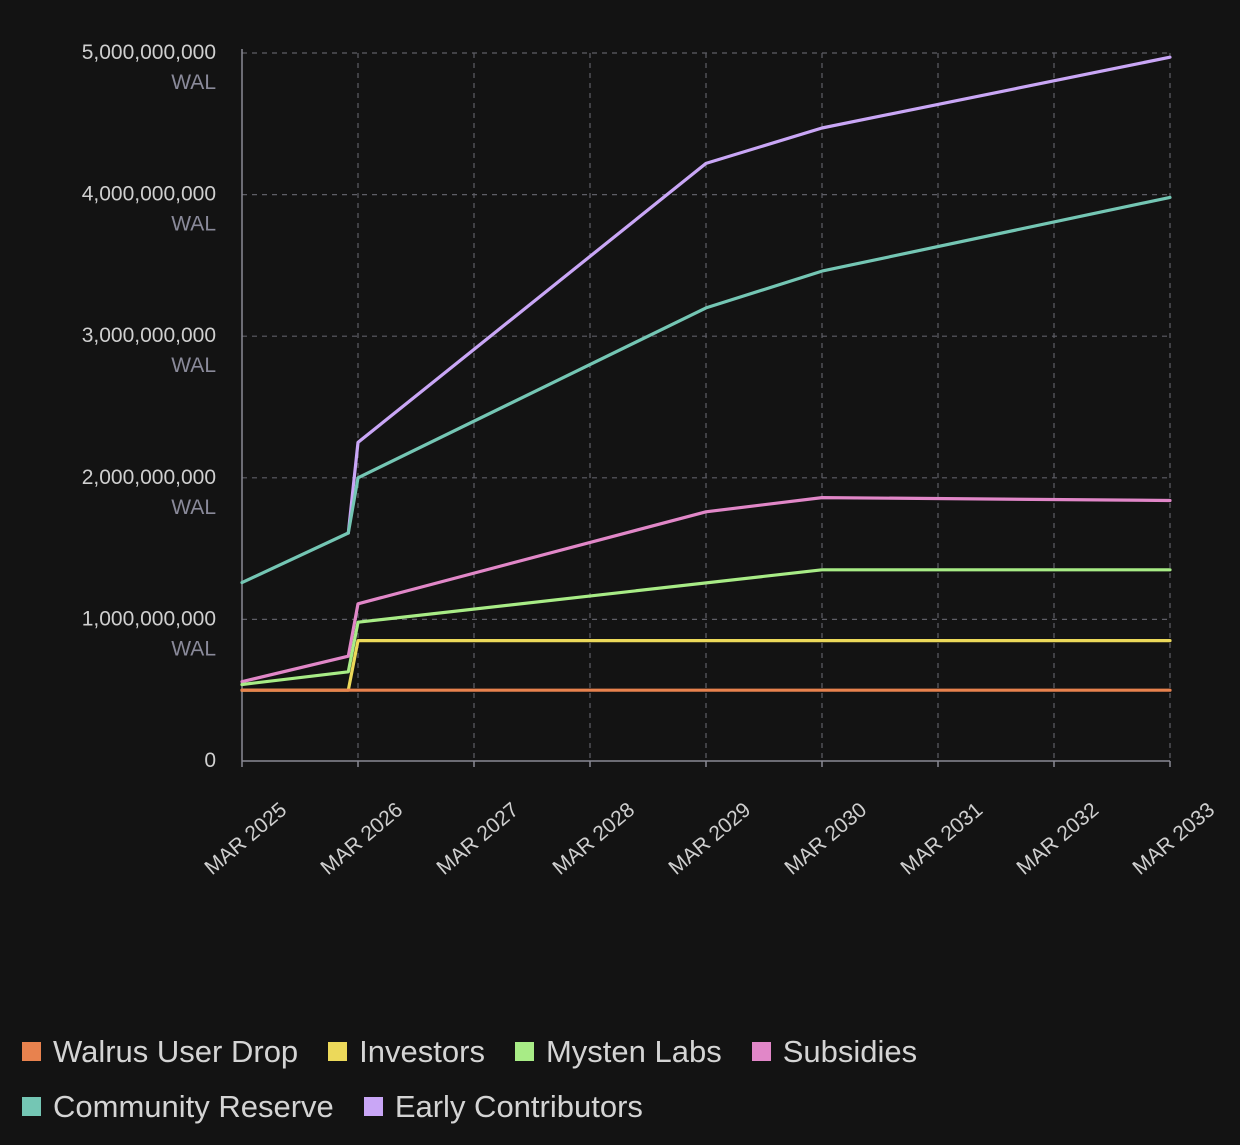 This screenshot has height=1145, width=1240. I want to click on legend-item-walrus-user-drop: Walrus User Drop, so click(160, 1051).